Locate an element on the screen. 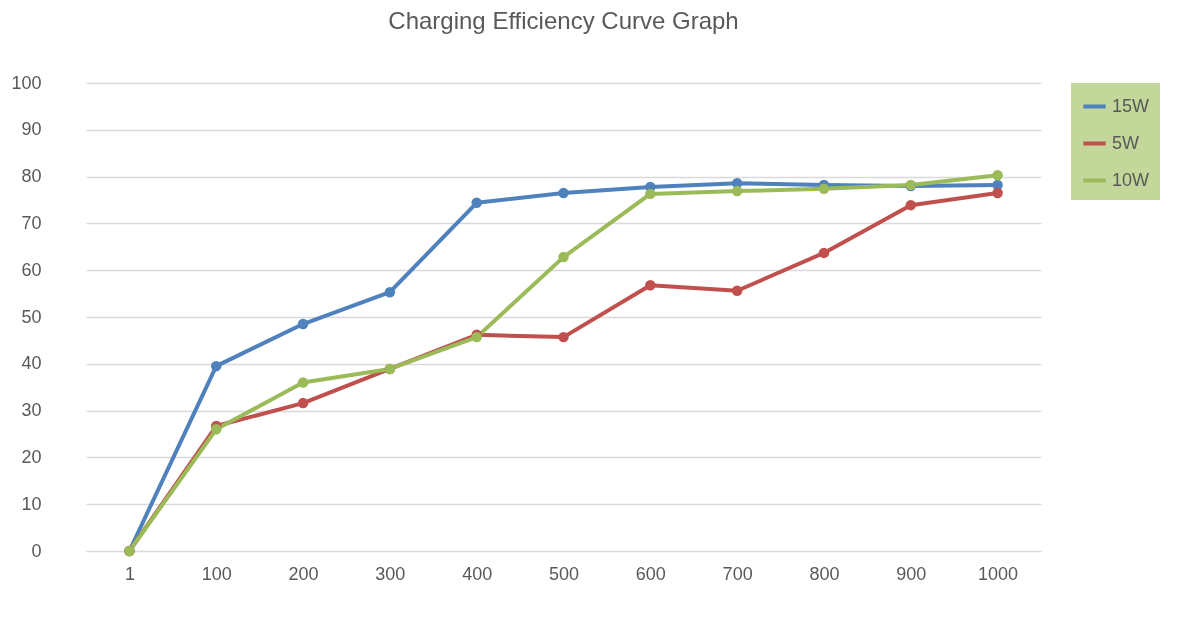  y-tick-label: 60 is located at coordinates (31, 269).